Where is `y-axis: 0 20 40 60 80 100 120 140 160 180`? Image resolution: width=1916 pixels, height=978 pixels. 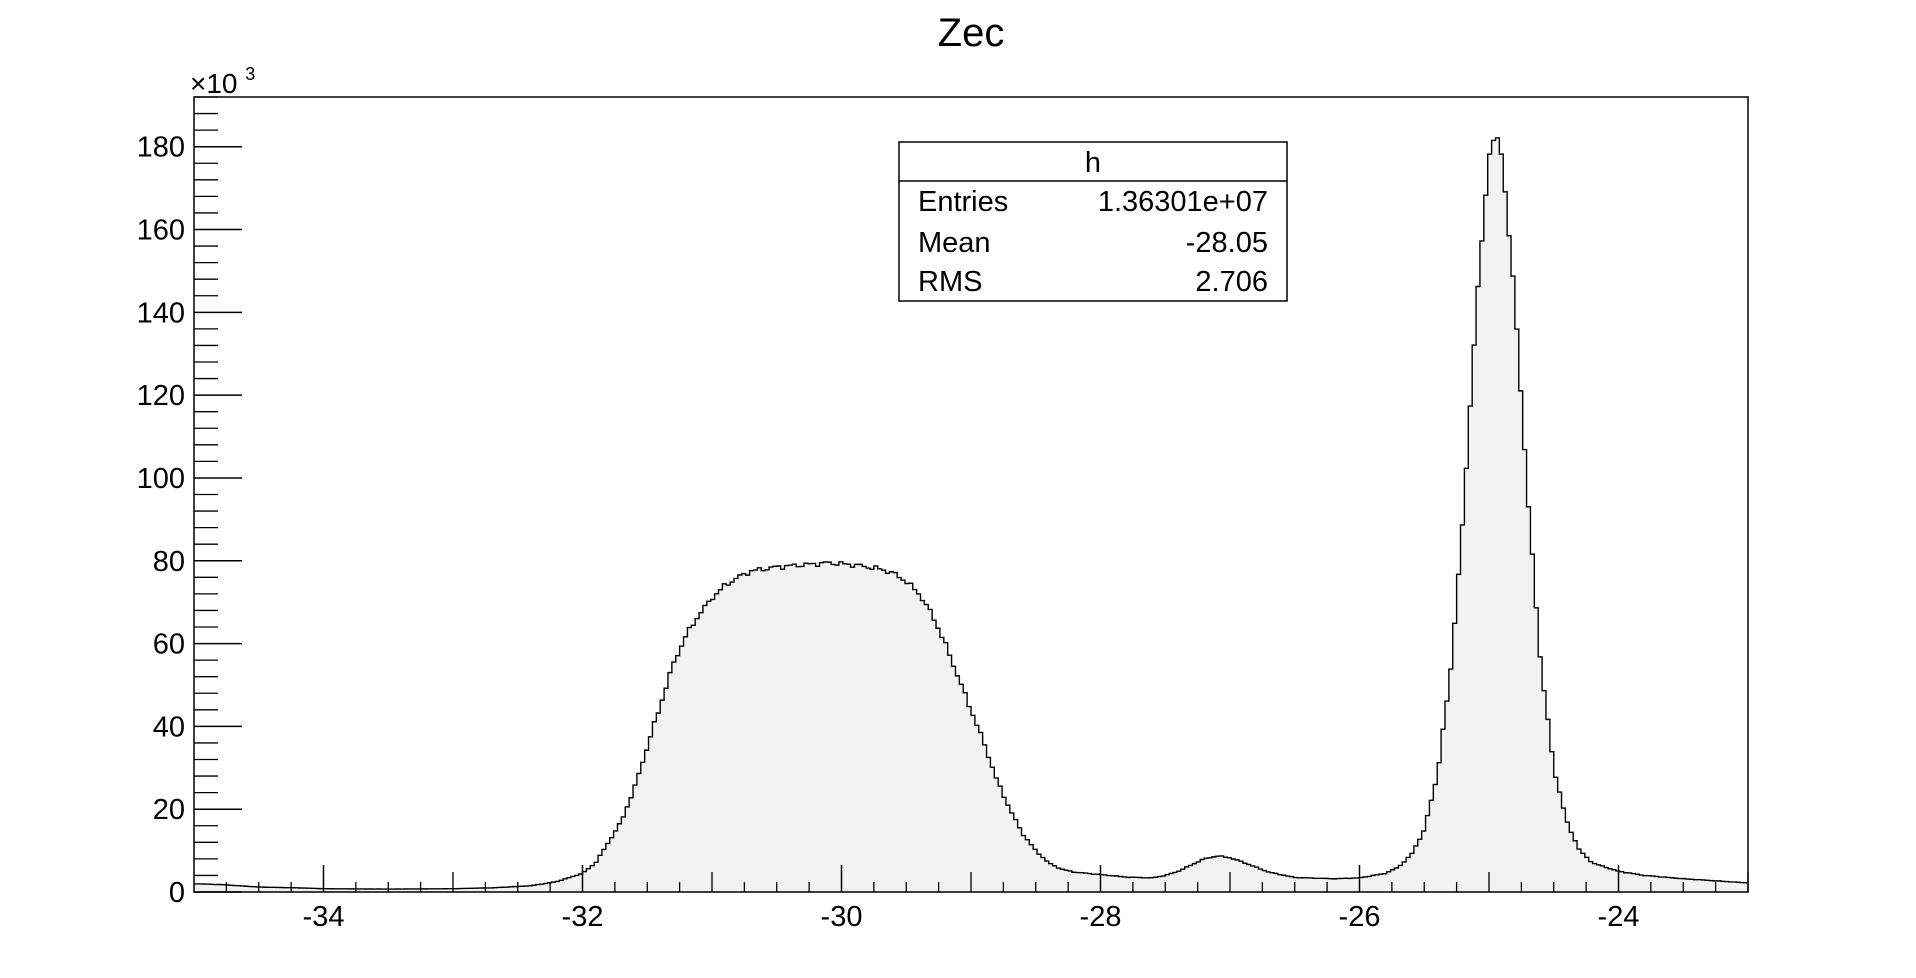 y-axis: 0 20 40 60 80 100 120 140 160 180 is located at coordinates (189, 502).